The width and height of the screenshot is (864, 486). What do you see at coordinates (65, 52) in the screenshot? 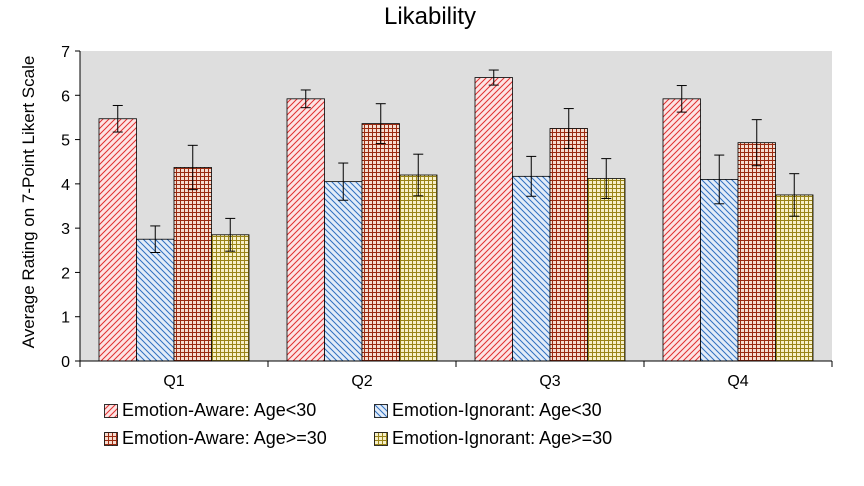
I see `y-tick-label: 7` at bounding box center [65, 52].